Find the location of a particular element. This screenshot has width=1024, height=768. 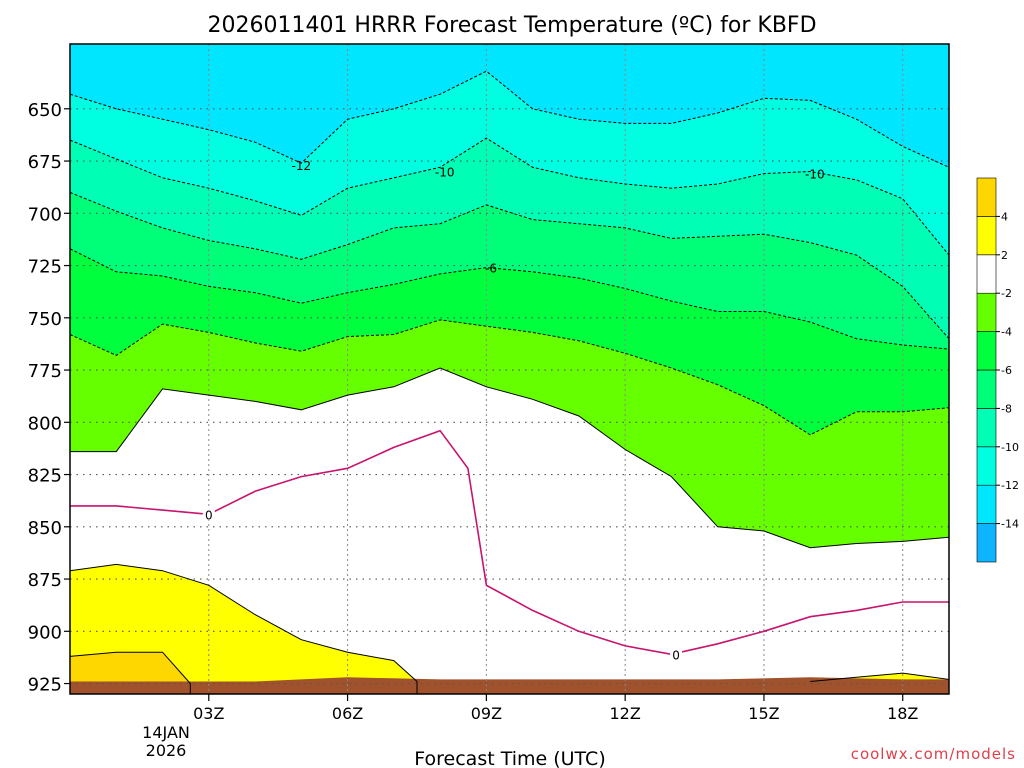

terrain-layer is located at coordinates (509, 685).